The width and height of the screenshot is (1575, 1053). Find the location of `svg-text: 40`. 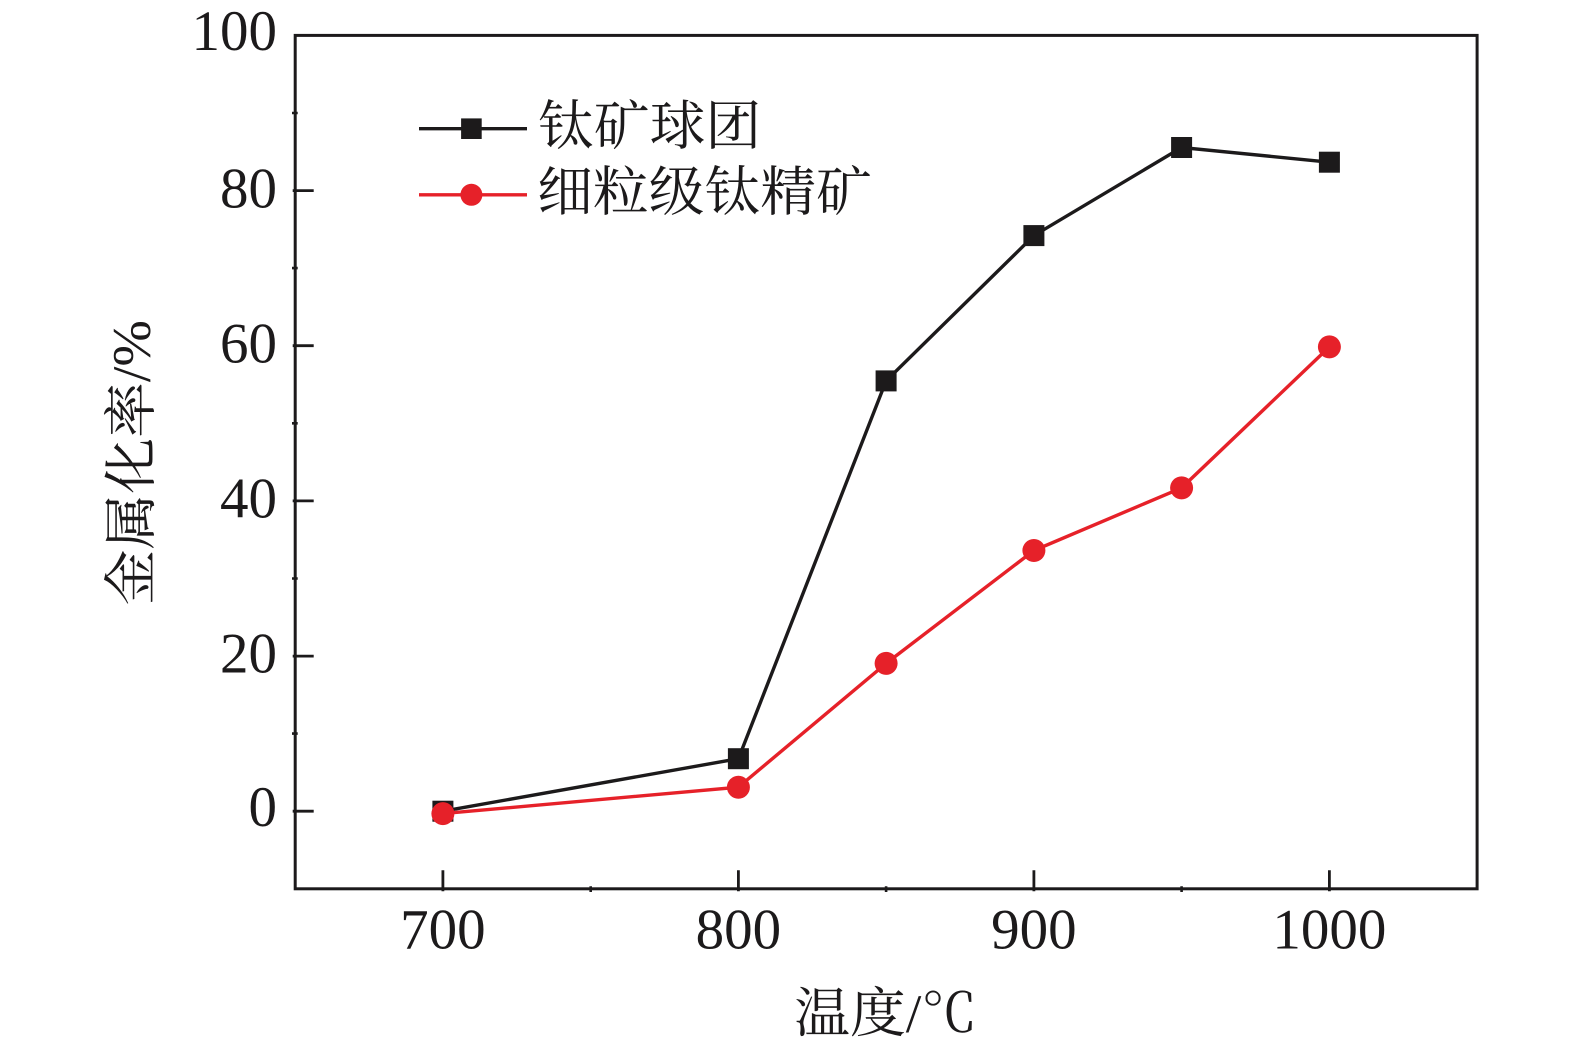

svg-text: 40 is located at coordinates (248, 499).